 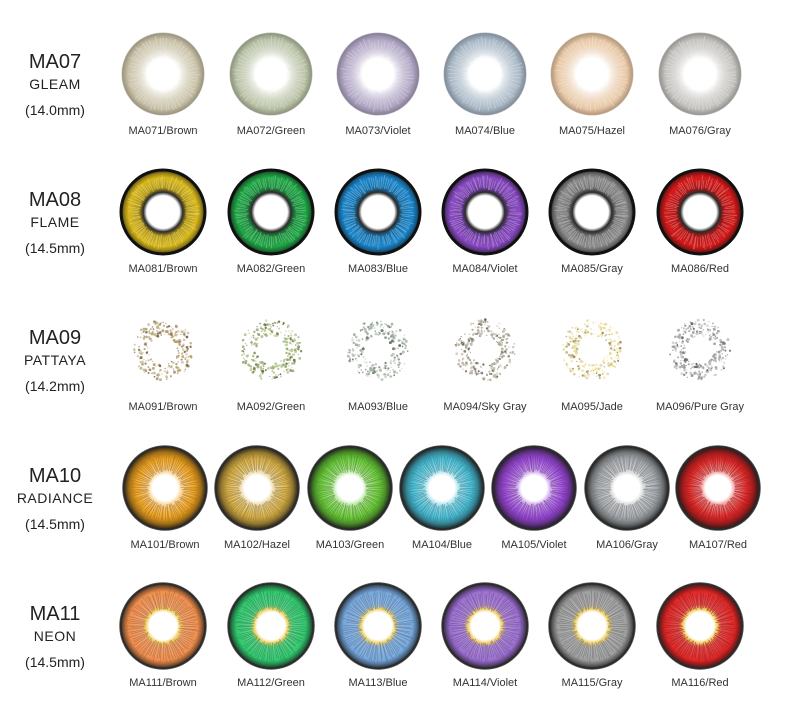 I want to click on lens-label: MA082/Green, so click(x=271, y=269).